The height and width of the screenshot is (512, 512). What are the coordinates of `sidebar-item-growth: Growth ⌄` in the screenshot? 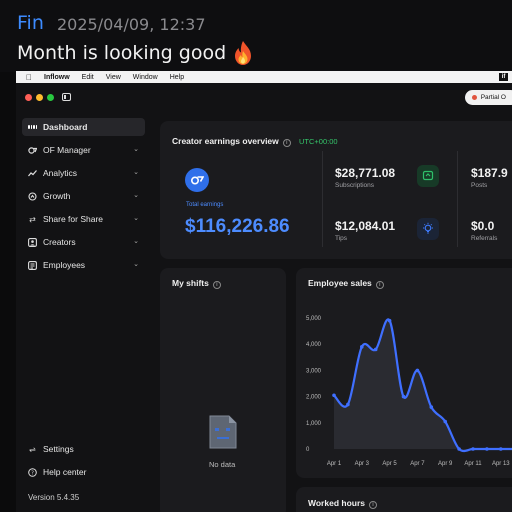 It's located at (83, 196).